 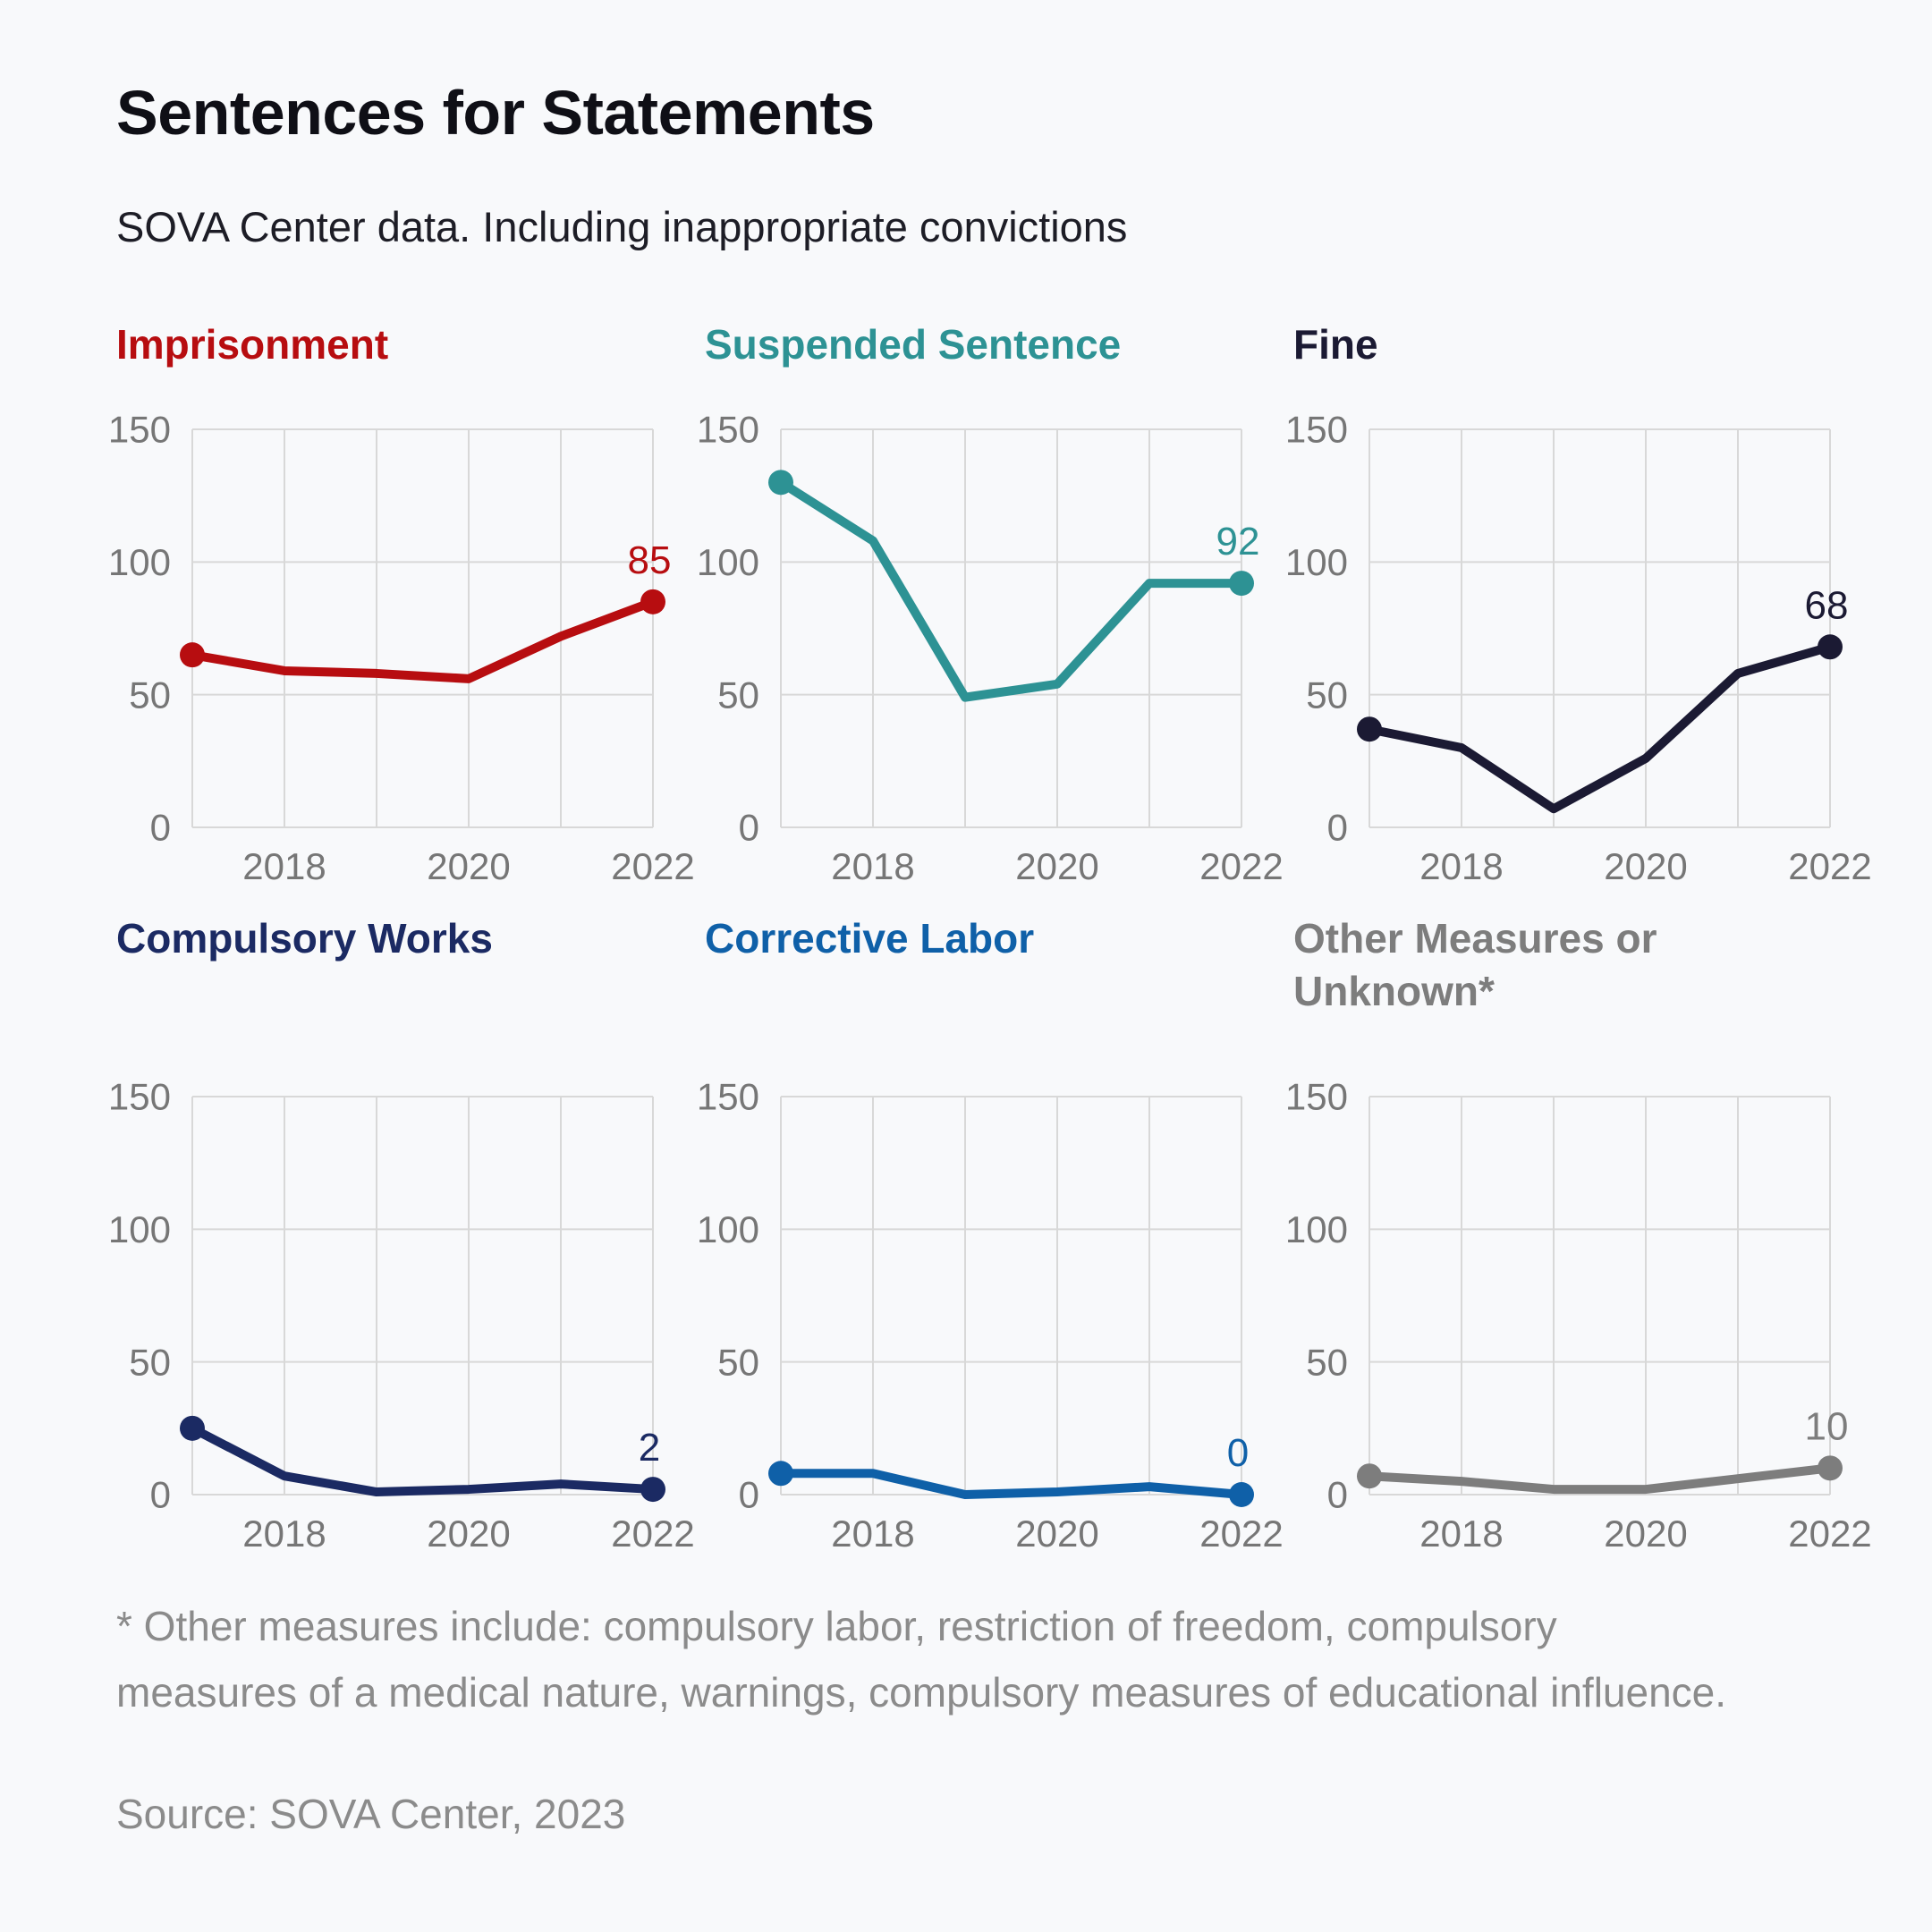 I want to click on end-value-label: 85, so click(x=650, y=560).